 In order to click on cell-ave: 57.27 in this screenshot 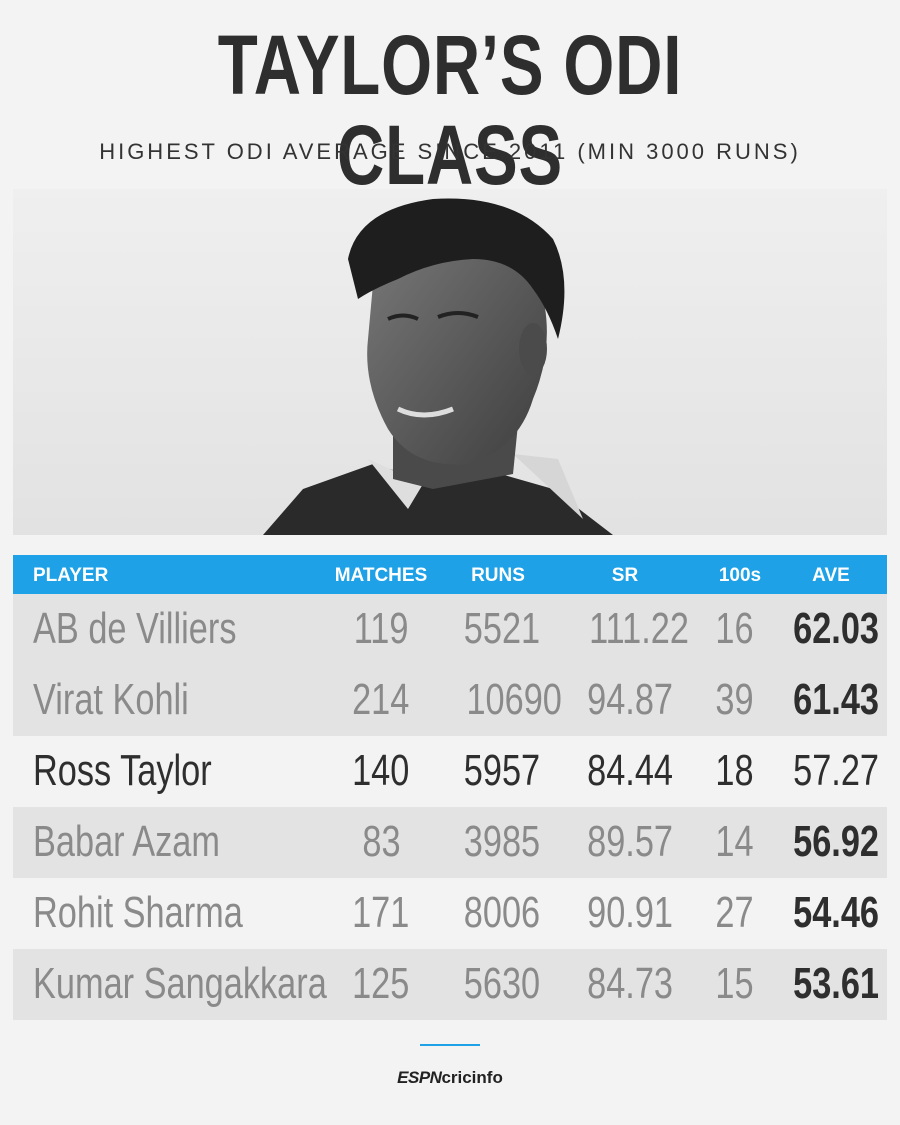, I will do `click(836, 770)`.